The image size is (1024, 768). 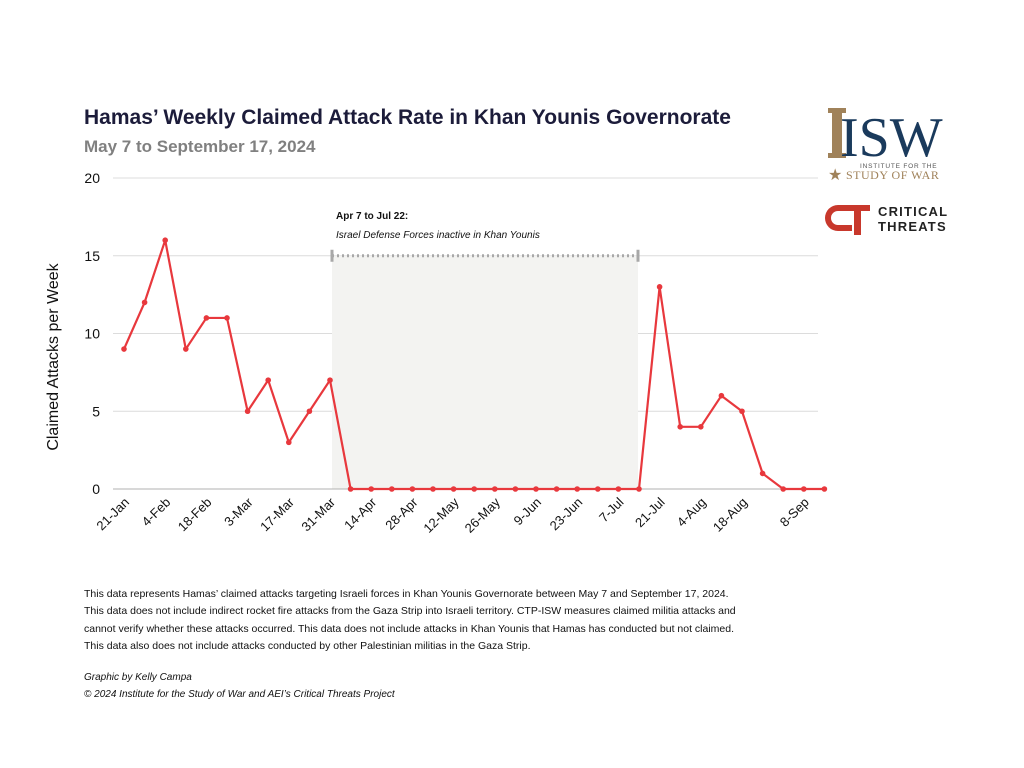 I want to click on critical-threats-logo: CRITICAL THREATS, so click(x=886, y=219).